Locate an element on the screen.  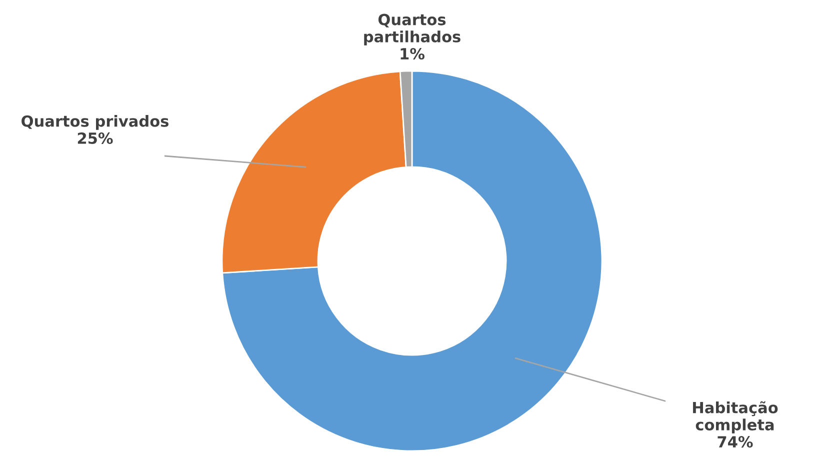
data-label: 74% is located at coordinates (735, 442).